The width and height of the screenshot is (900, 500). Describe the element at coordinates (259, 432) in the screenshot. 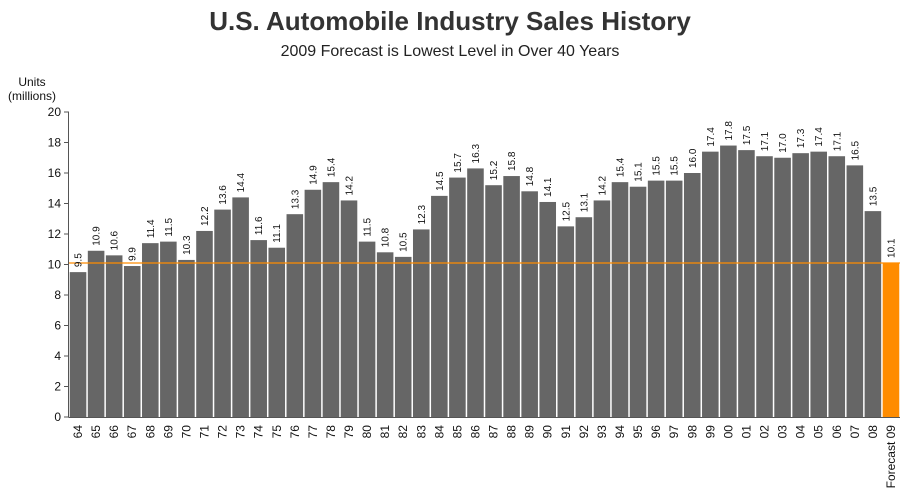

I see `x-tick-label: 74` at that location.